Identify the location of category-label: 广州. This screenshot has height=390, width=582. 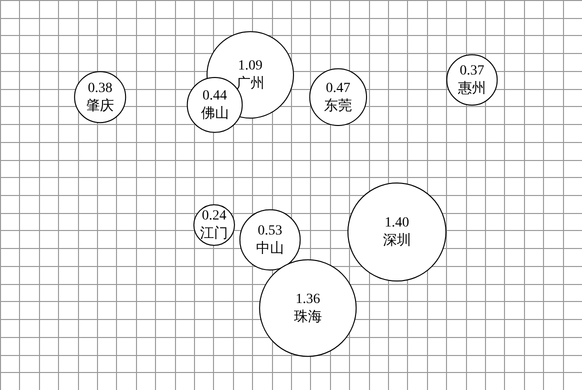
(250, 84).